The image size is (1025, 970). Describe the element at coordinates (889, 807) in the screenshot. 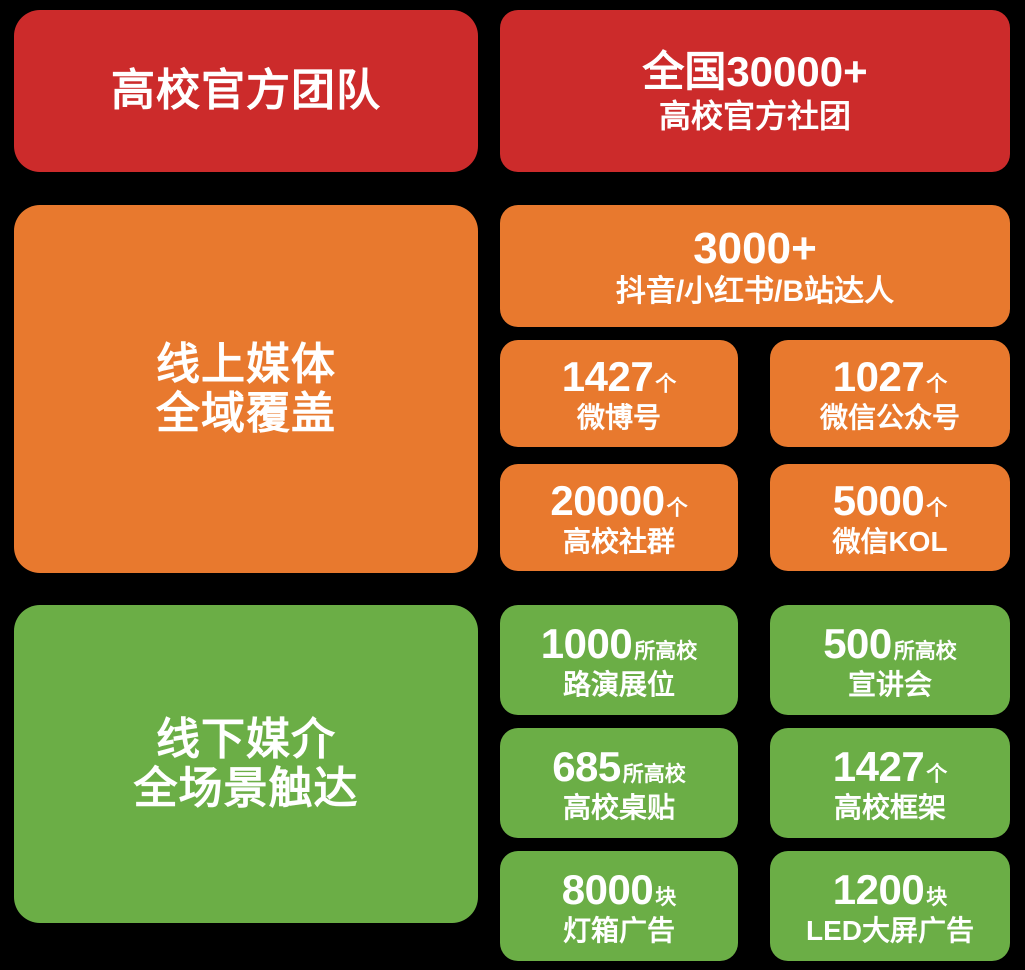

I see `stat-label: 高校框架` at that location.